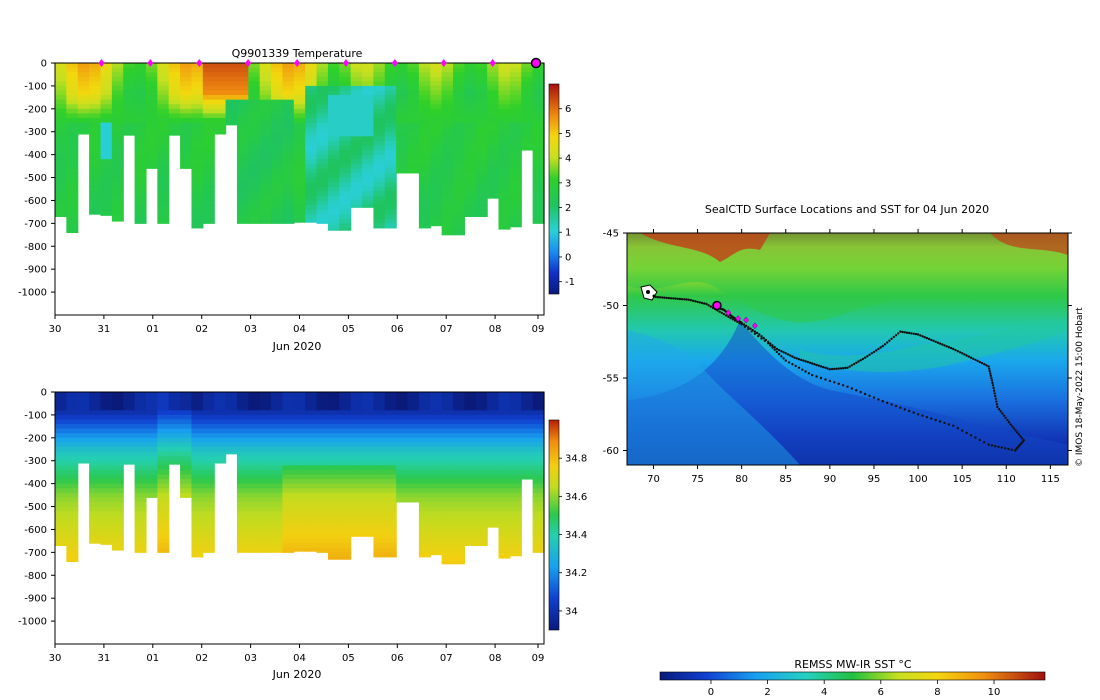 Image resolution: width=1100 pixels, height=700 pixels. Describe the element at coordinates (874, 479) in the screenshot. I see `lon-tick-label: 95` at that location.